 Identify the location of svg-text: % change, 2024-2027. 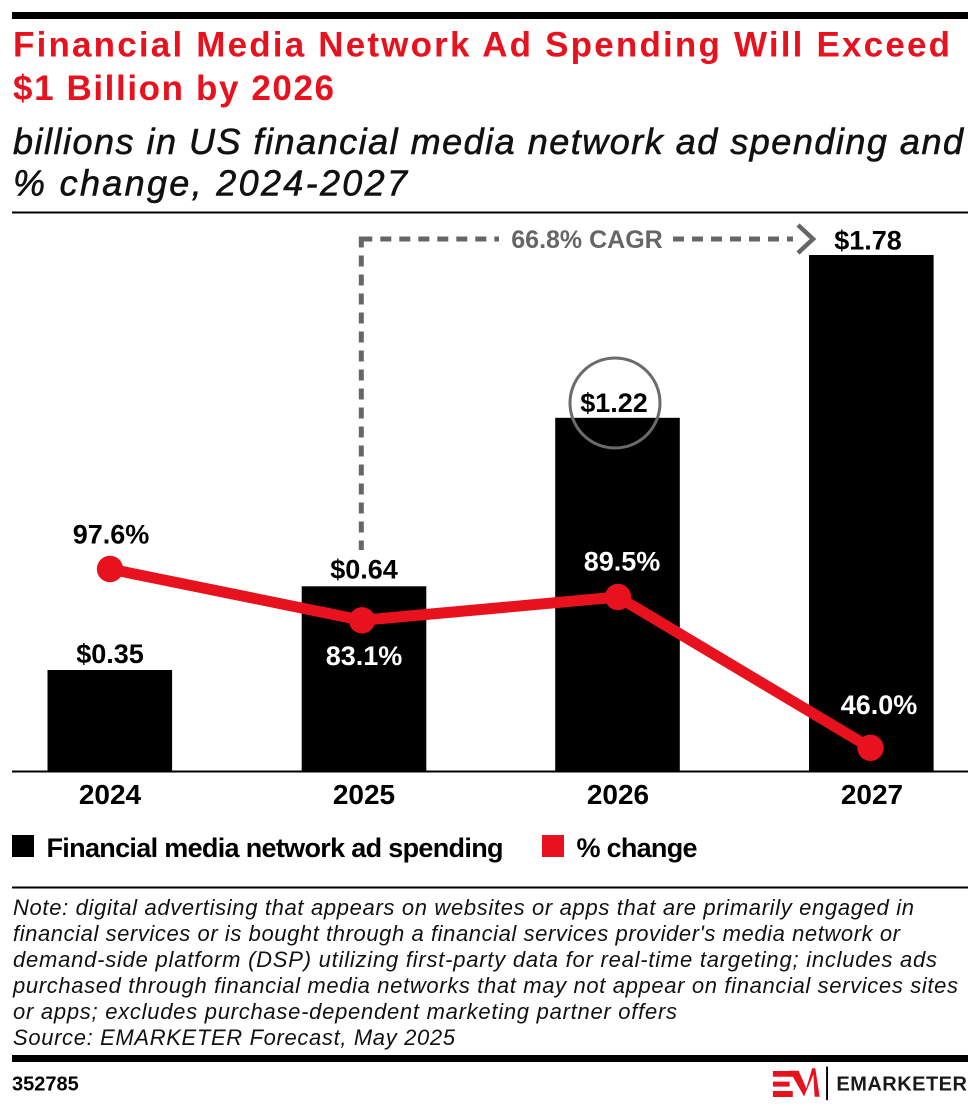
(211, 183).